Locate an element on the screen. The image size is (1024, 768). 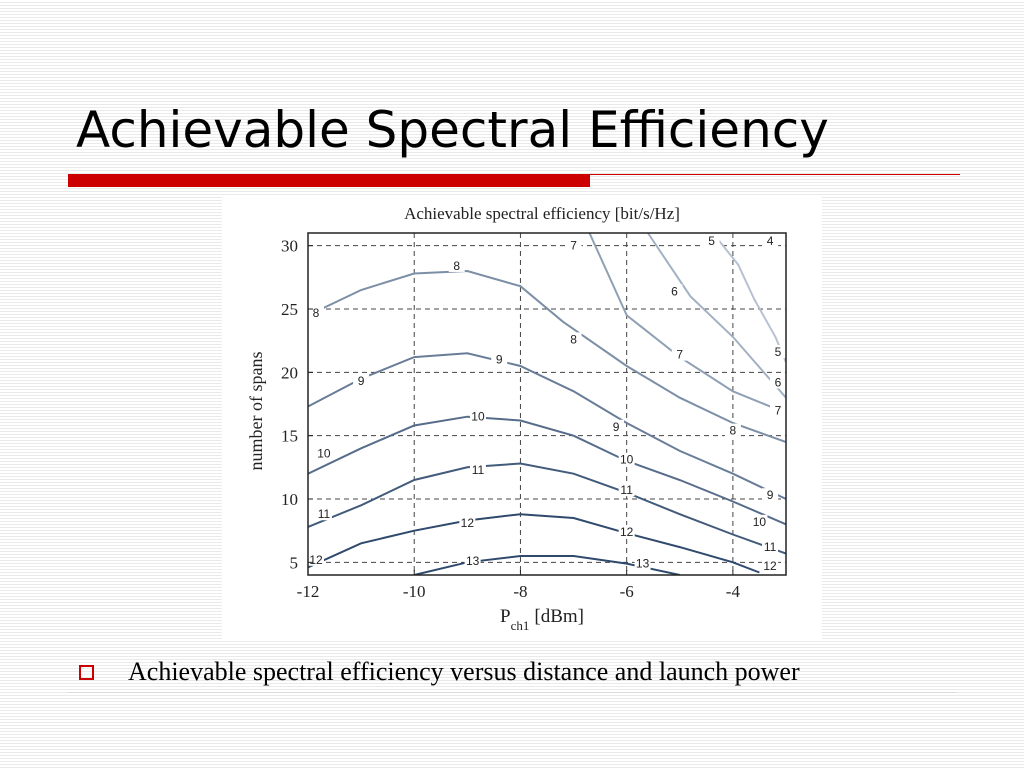
y-tick-label: 10 is located at coordinates (289, 499).